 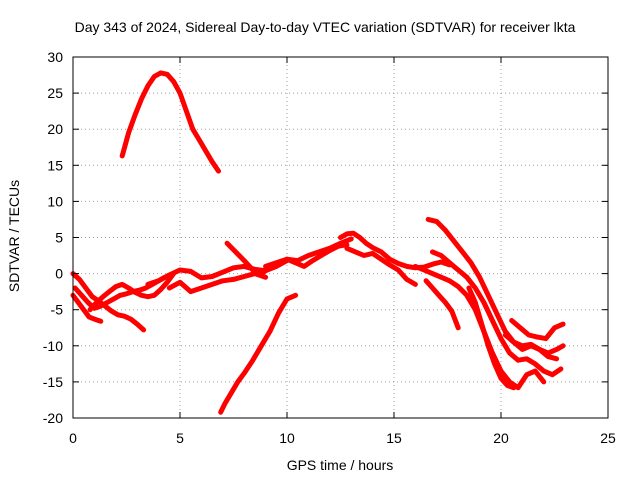 What do you see at coordinates (608, 438) in the screenshot?
I see `x-tick-label: 25` at bounding box center [608, 438].